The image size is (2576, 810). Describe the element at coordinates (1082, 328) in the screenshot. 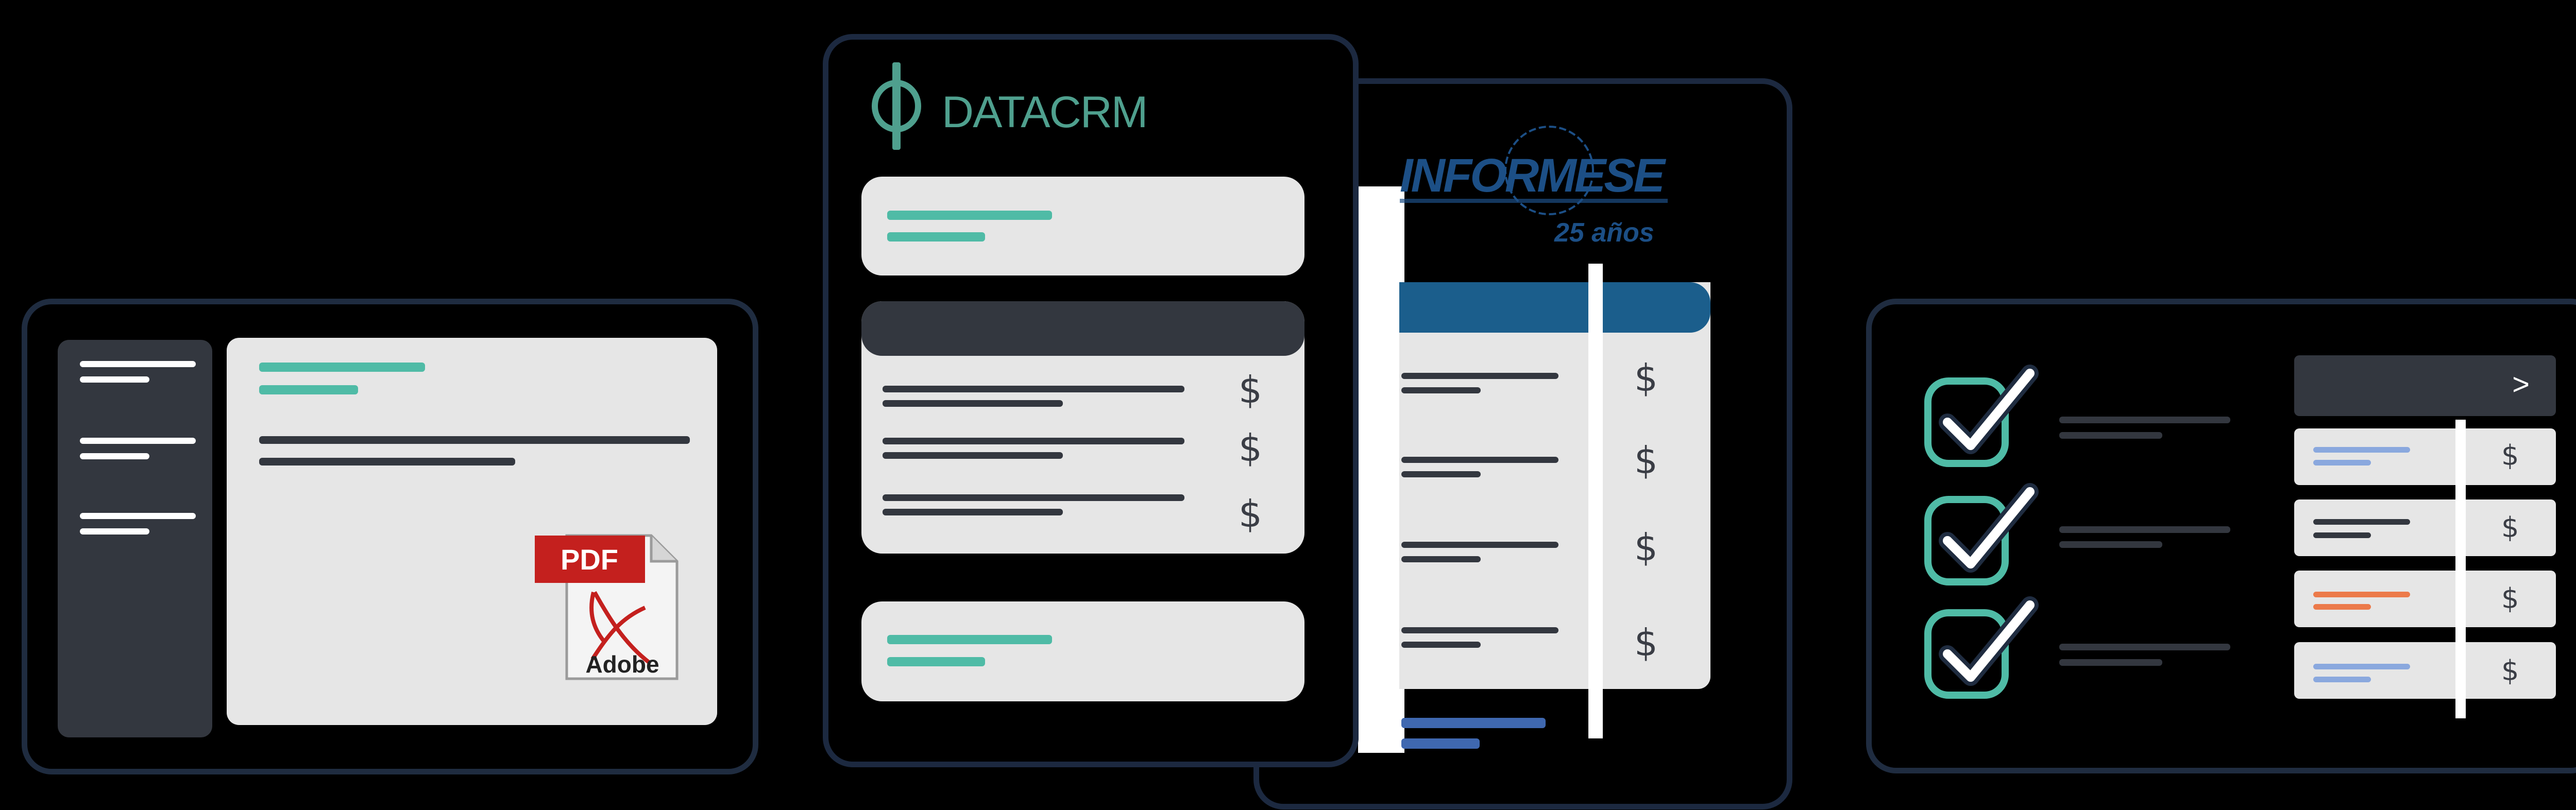

I see `datacrm-items-header` at that location.